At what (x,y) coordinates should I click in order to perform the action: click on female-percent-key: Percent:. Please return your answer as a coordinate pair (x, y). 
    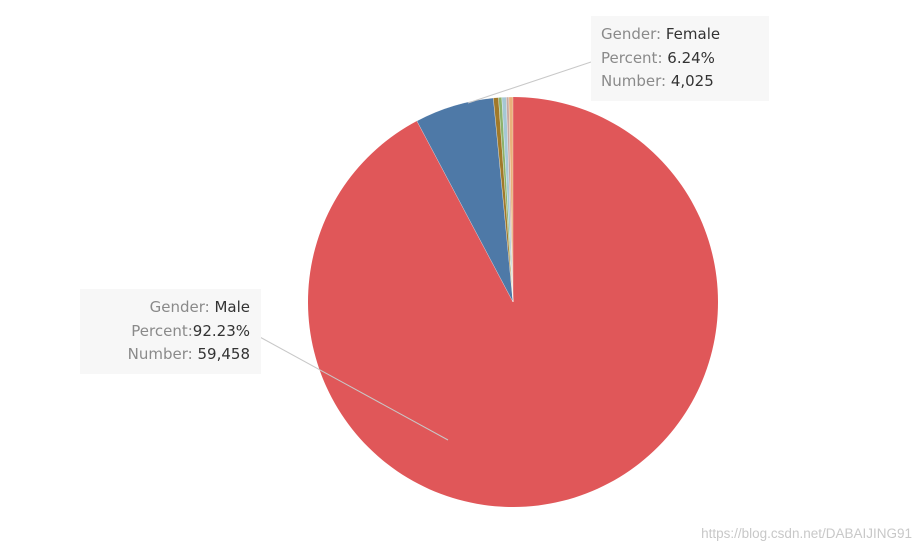
    Looking at the image, I should click on (632, 57).